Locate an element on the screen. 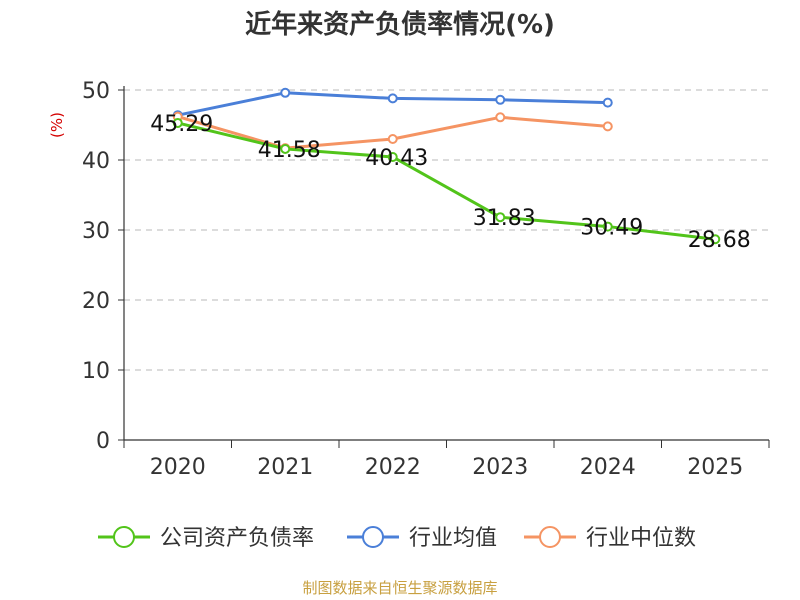 This screenshot has width=800, height=600. legend: 公司资产负债率 行业均值 行业中位数 is located at coordinates (397, 538).